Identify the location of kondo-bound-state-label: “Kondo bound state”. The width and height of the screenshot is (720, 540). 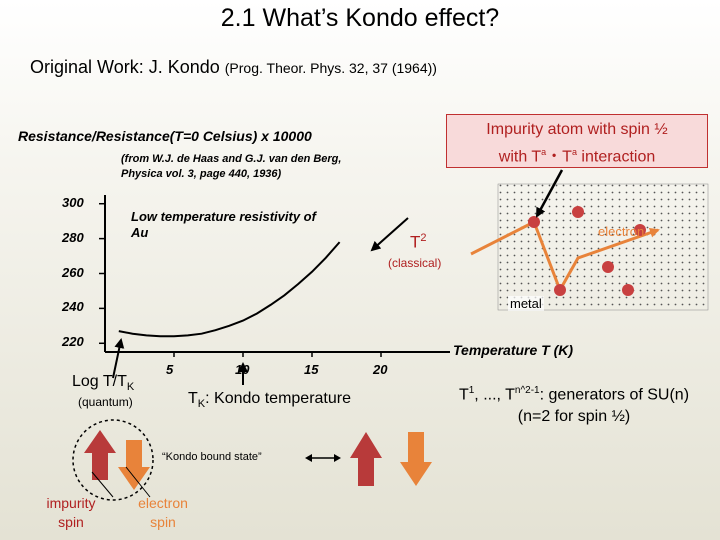
(212, 457).